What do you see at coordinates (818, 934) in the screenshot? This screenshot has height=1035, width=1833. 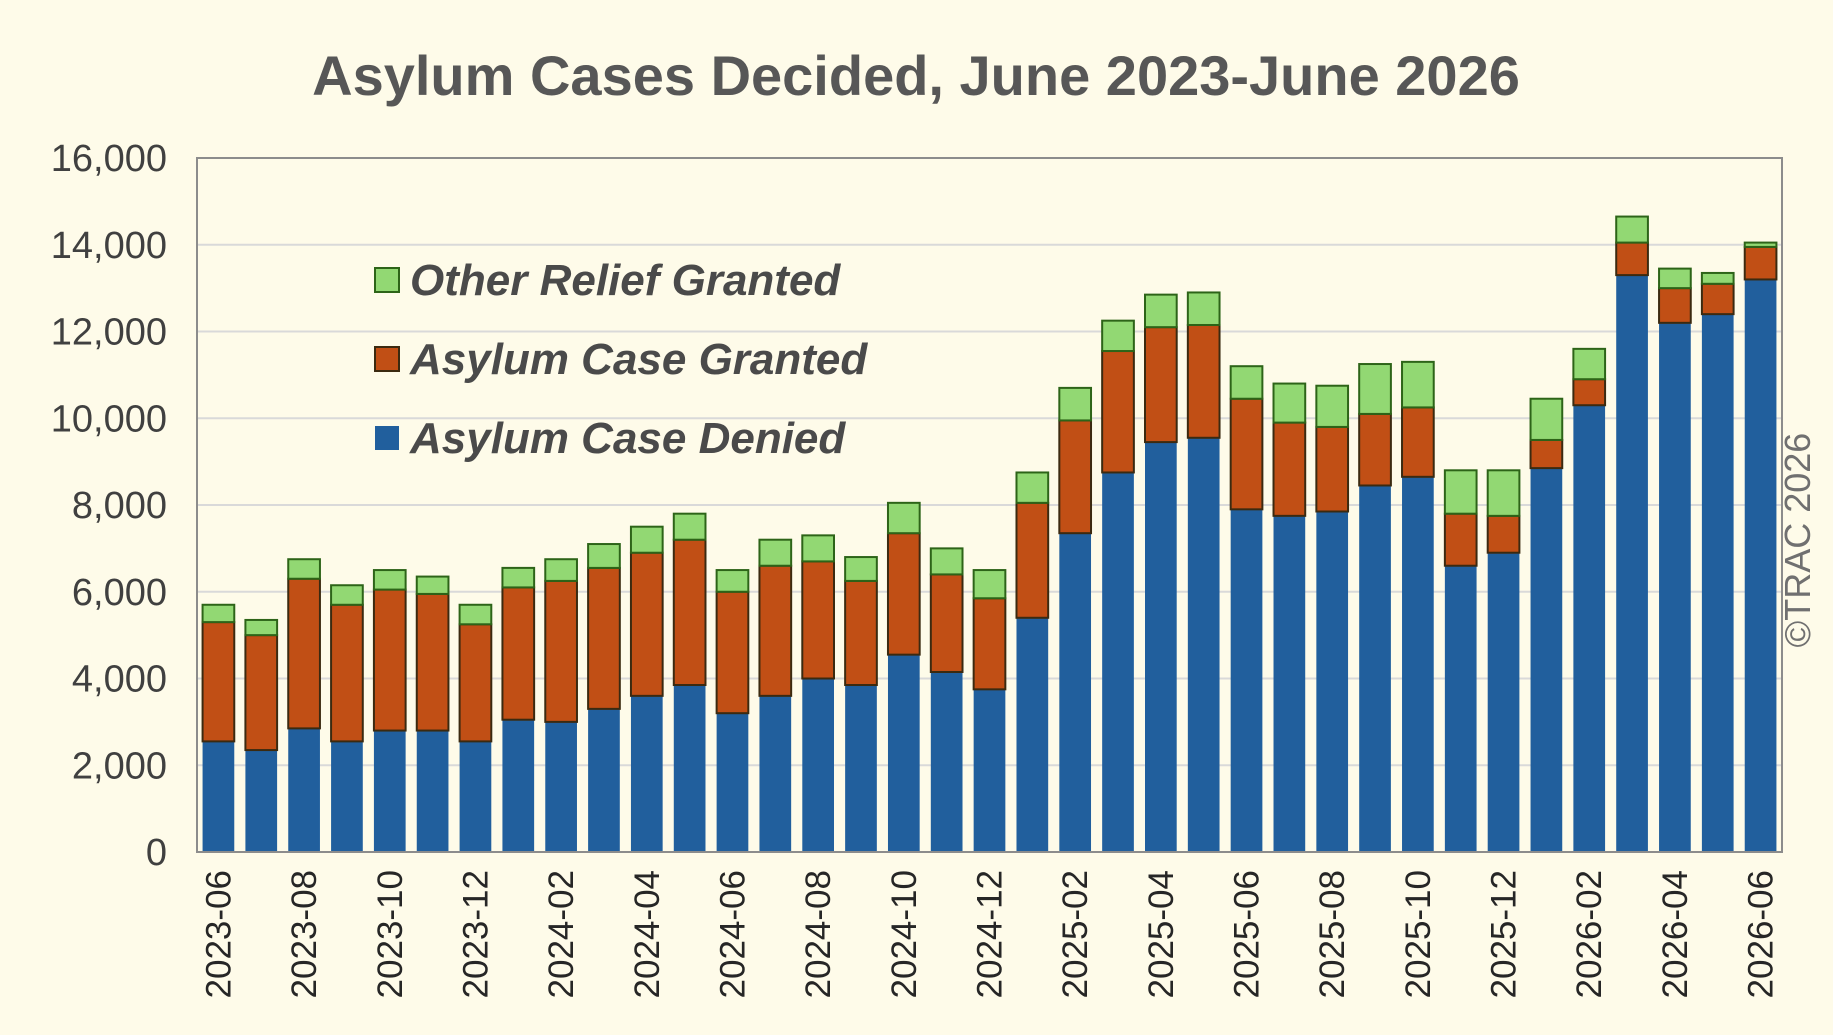 I see `x-tick-label: 2024-08` at bounding box center [818, 934].